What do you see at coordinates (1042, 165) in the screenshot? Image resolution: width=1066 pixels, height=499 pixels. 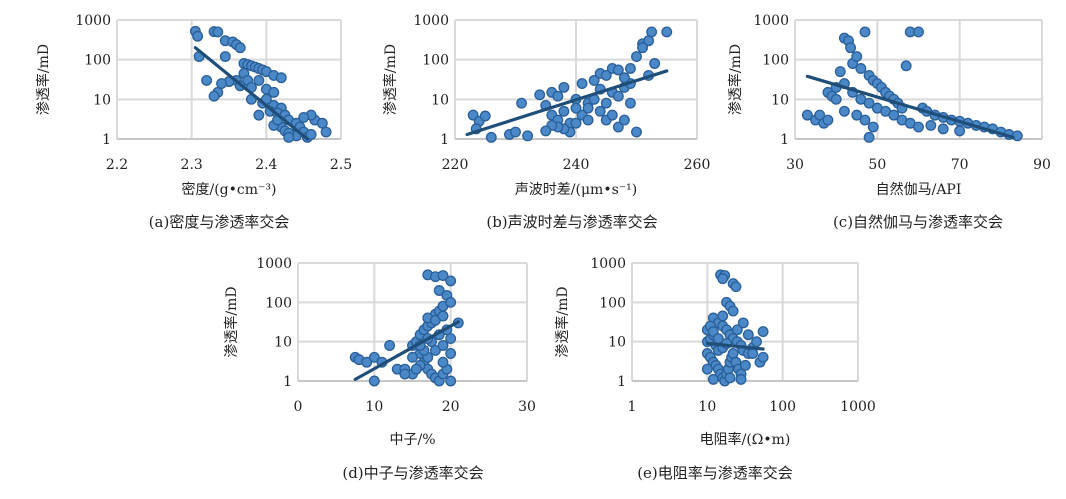 I see `x-tick-label: 90` at bounding box center [1042, 165].